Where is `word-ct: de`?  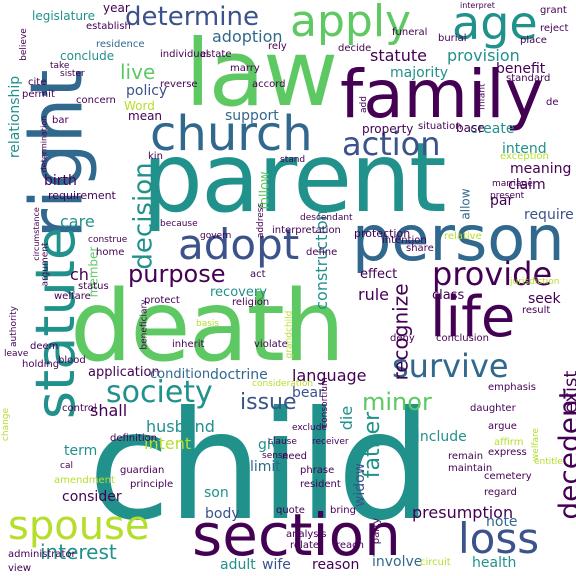 word-ct: de is located at coordinates (552, 102).